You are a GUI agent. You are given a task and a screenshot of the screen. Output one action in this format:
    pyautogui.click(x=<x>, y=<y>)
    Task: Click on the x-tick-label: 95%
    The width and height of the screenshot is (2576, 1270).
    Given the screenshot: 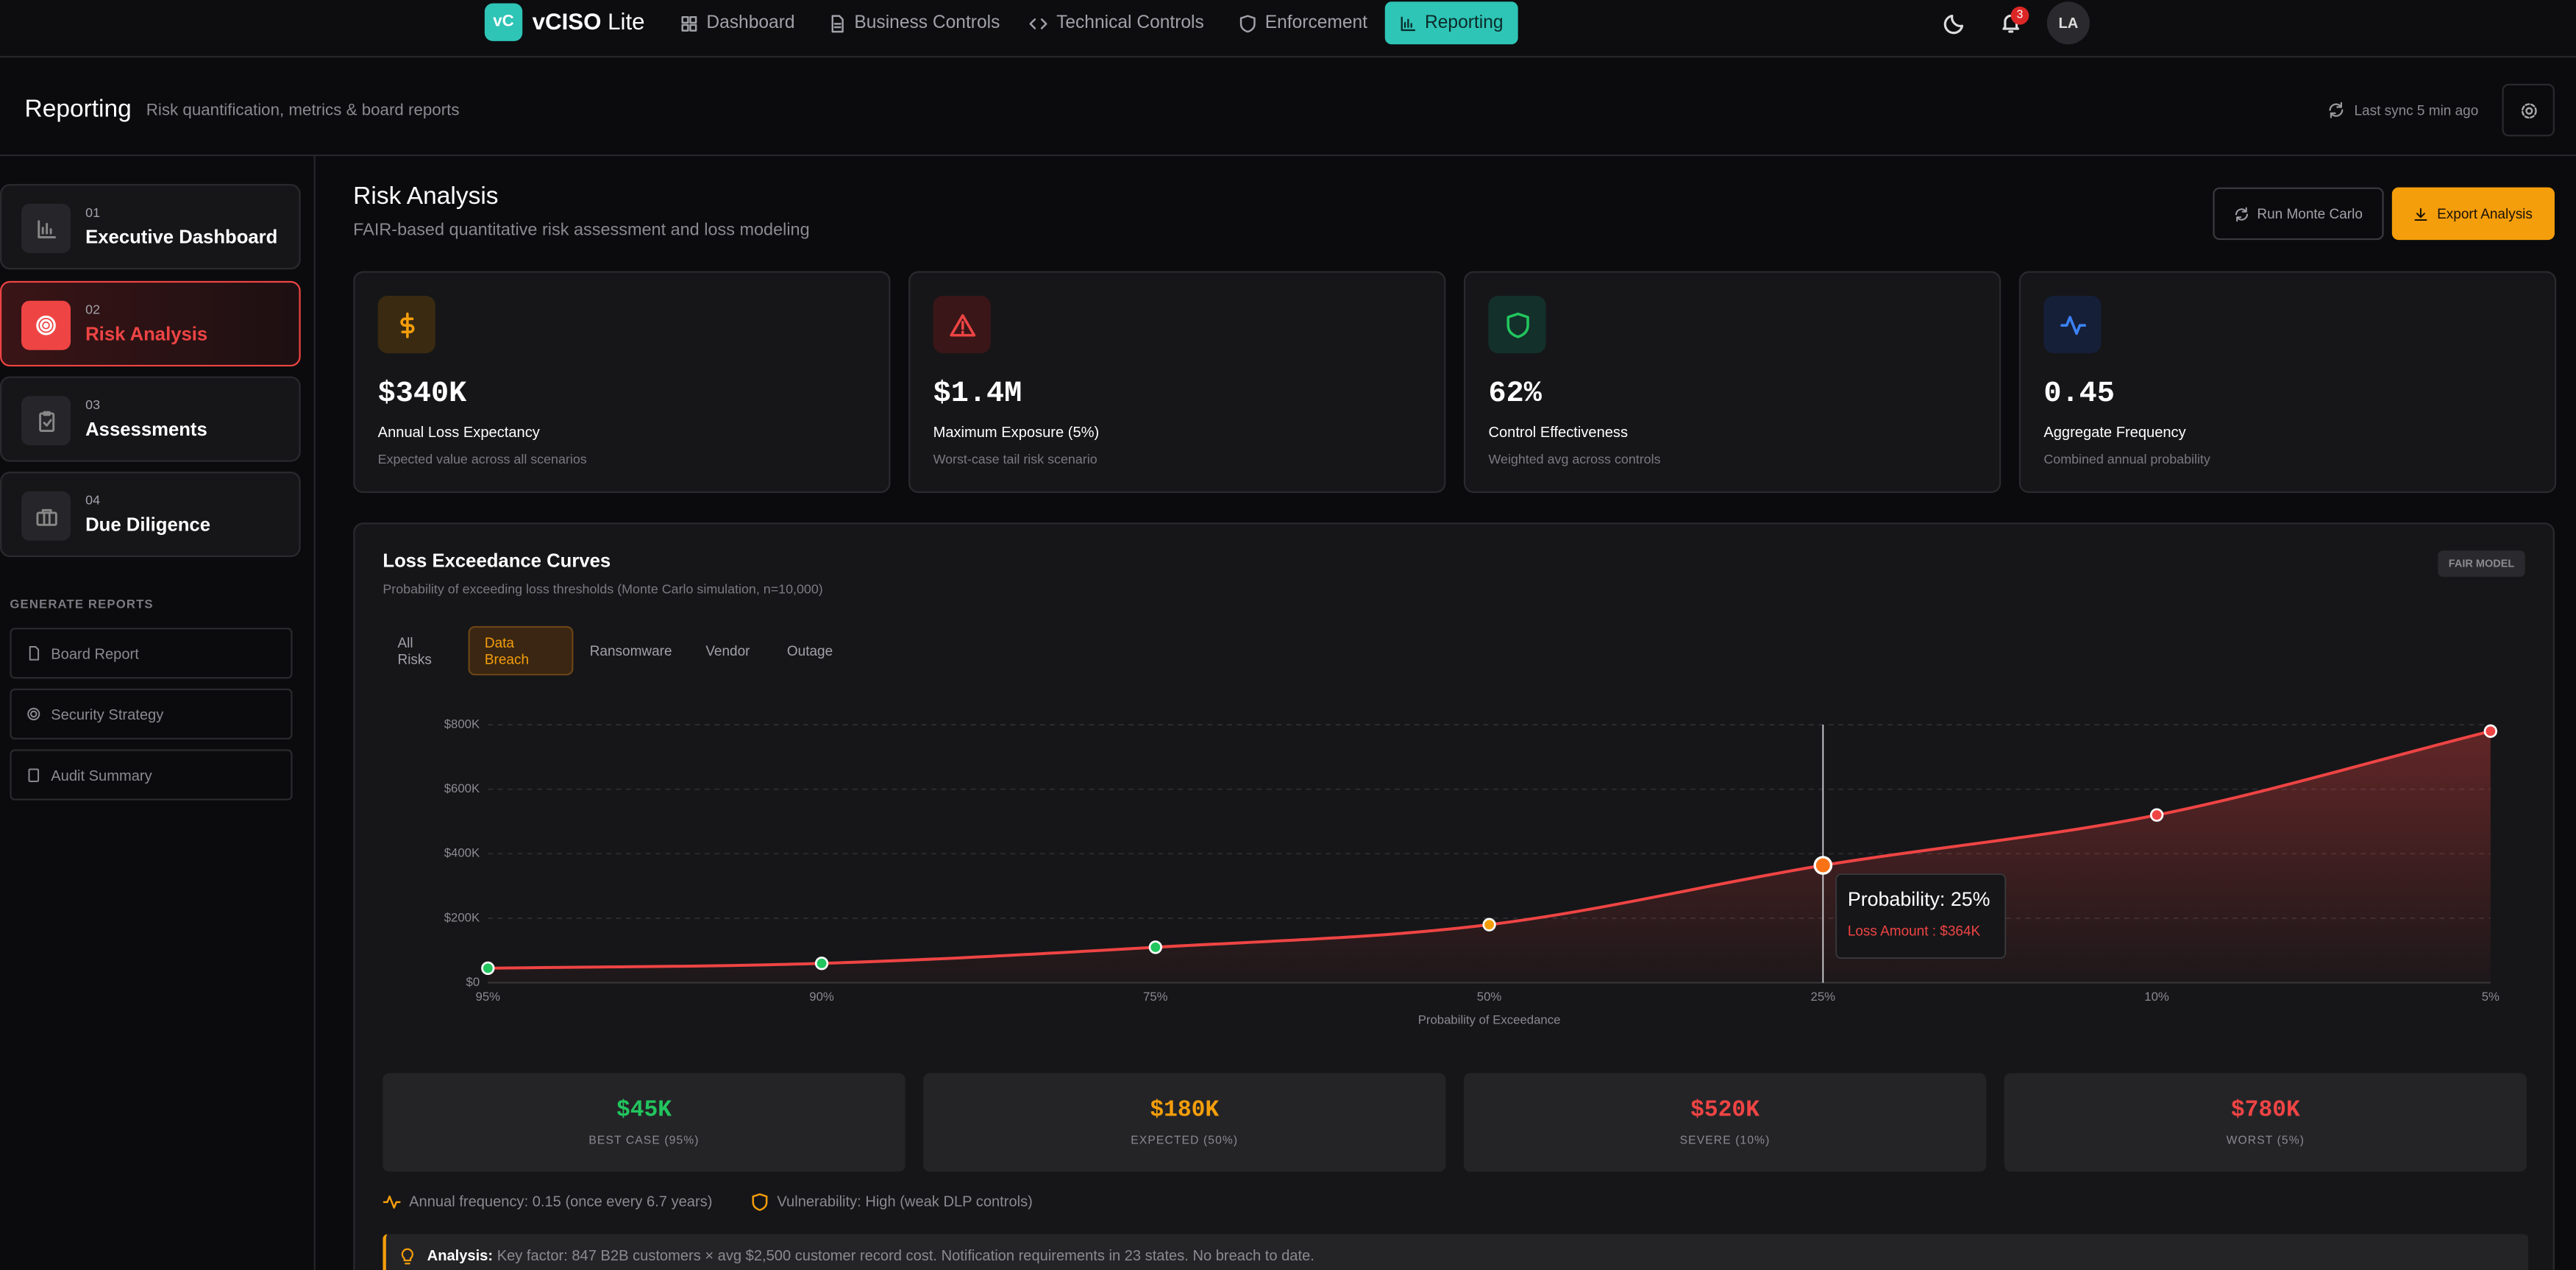 What is the action you would take?
    pyautogui.click(x=488, y=997)
    